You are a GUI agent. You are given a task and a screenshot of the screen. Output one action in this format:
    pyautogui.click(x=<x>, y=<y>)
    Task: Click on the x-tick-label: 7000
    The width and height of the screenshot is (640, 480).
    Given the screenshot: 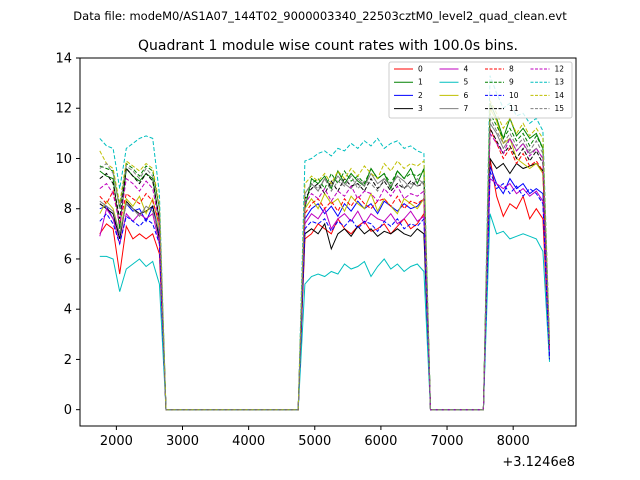 What is the action you would take?
    pyautogui.click(x=446, y=441)
    